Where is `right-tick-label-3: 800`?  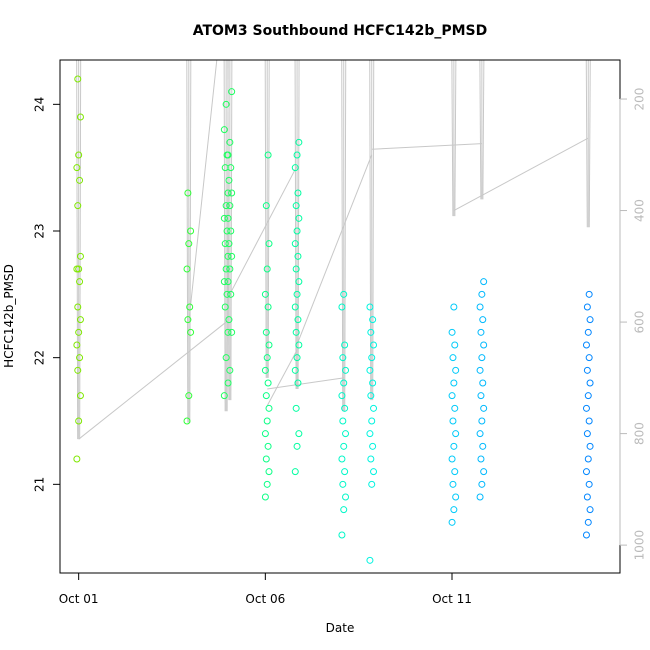 right-tick-label-3: 800 is located at coordinates (640, 433).